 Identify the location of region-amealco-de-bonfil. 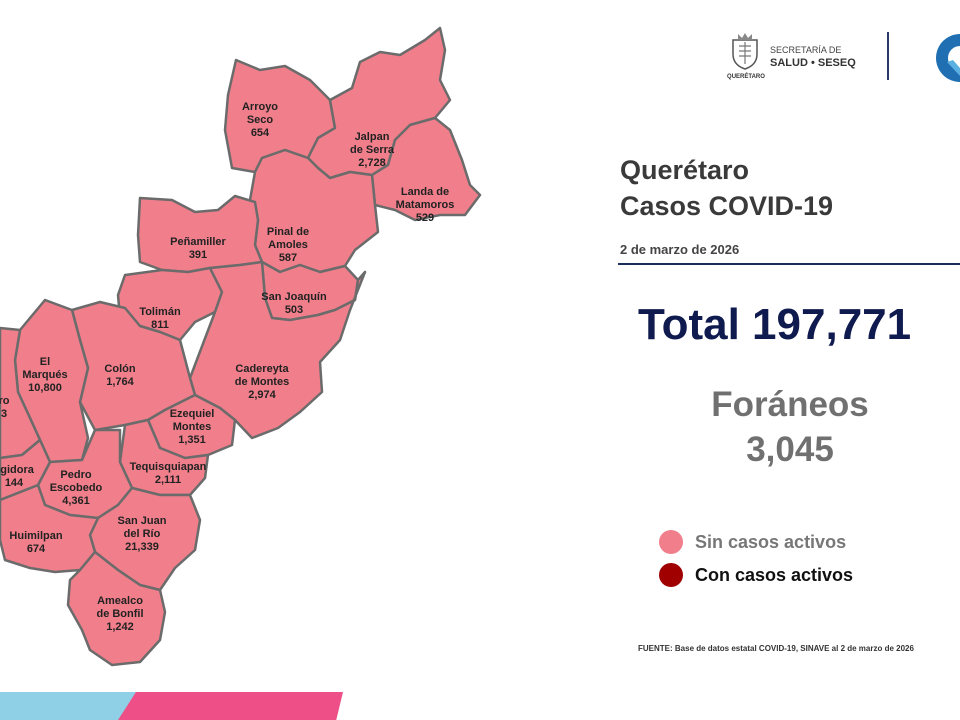
(116, 608).